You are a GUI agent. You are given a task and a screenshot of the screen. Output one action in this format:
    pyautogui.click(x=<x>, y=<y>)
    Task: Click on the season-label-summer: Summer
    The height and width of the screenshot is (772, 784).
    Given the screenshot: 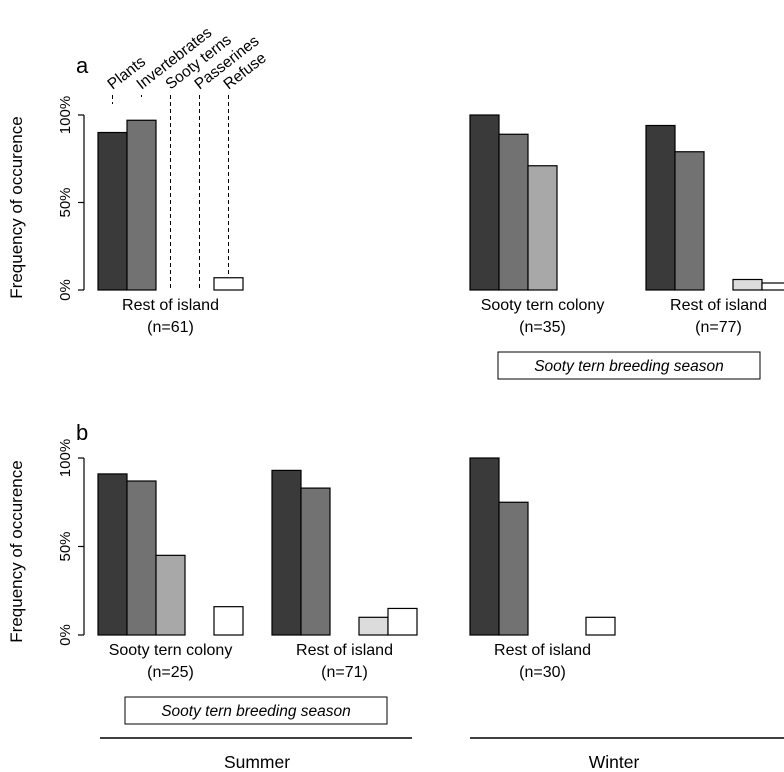 What is the action you would take?
    pyautogui.click(x=257, y=762)
    